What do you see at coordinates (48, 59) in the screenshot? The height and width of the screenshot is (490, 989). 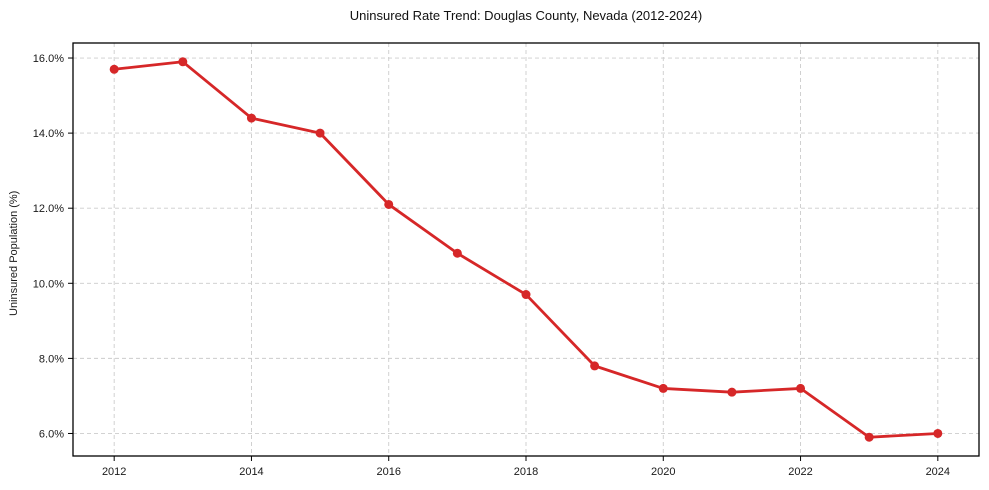 I see `y-tick-label: 16.0%` at bounding box center [48, 59].